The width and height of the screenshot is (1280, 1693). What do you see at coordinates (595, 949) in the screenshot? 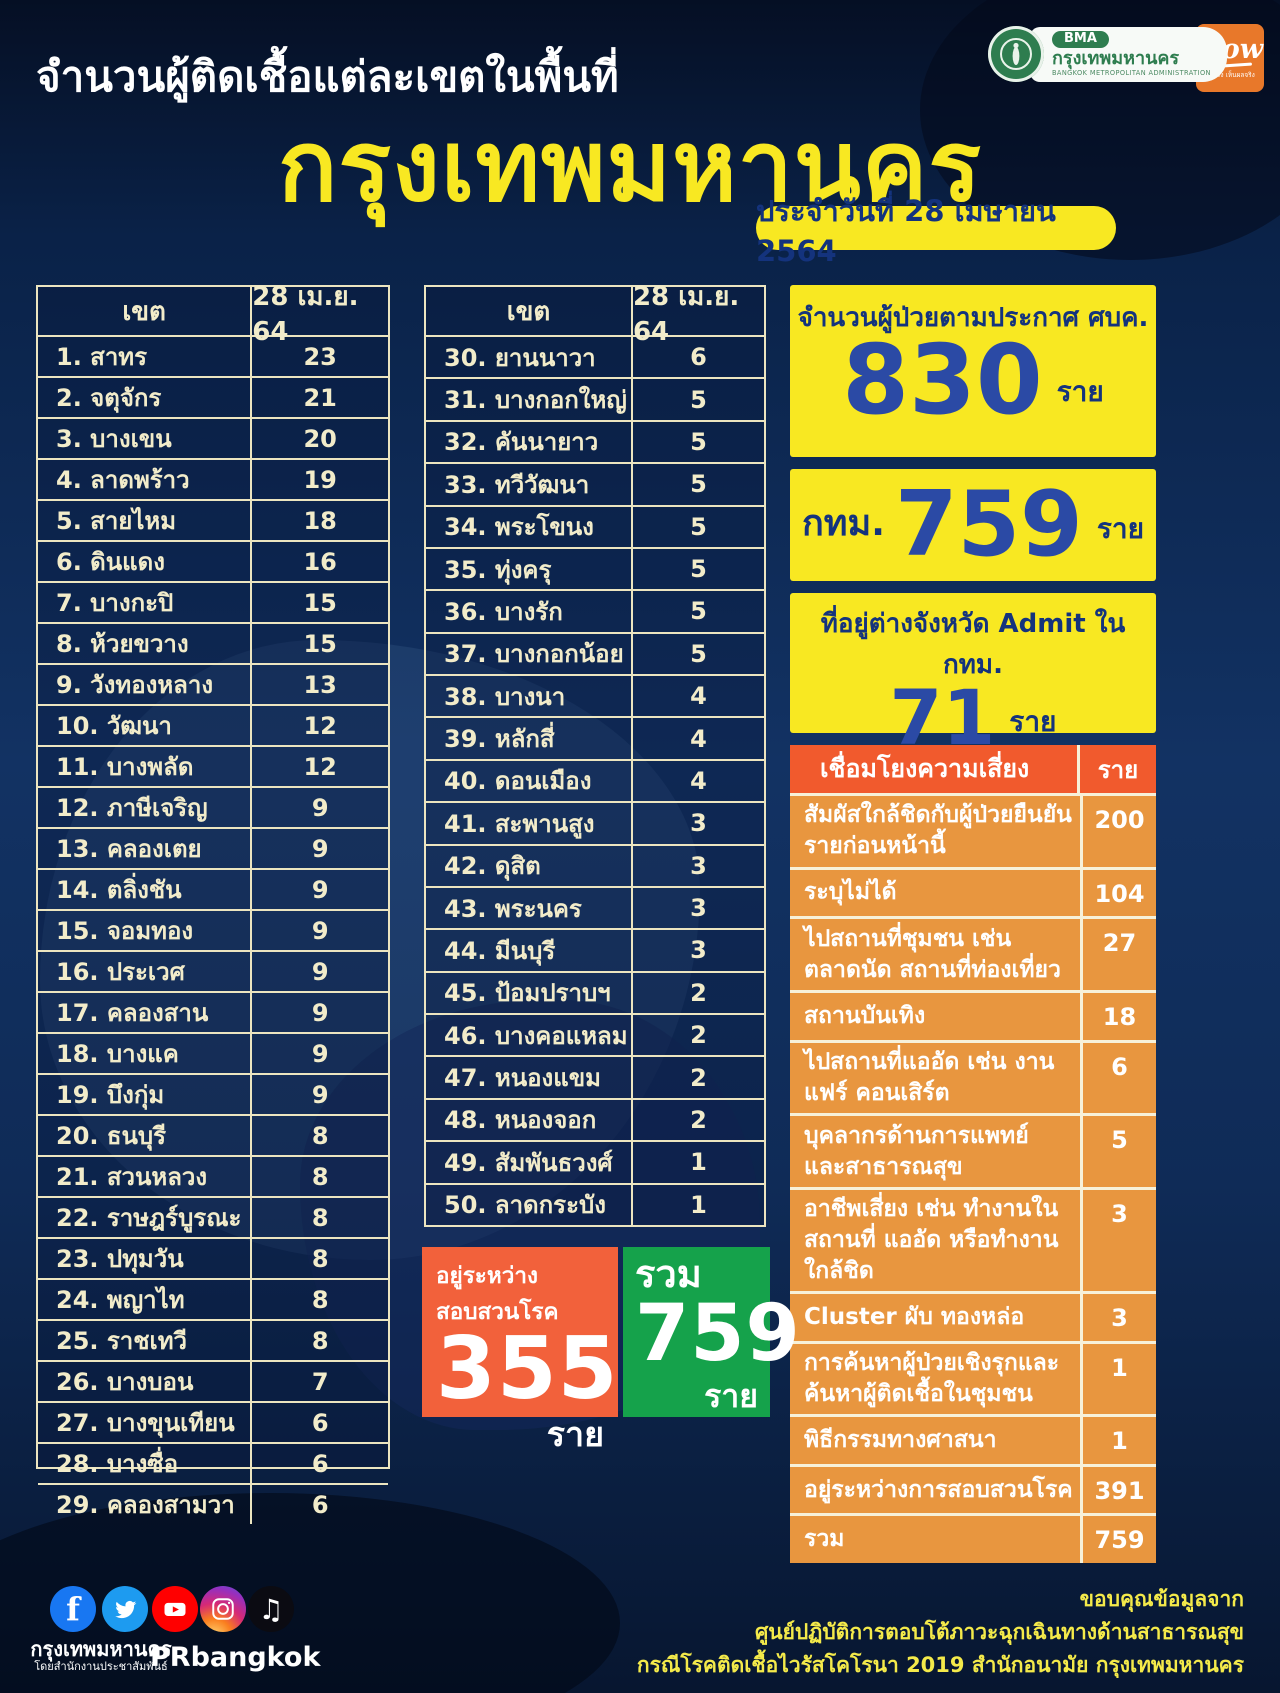
I see `table-row: 44. มีนบุรี 3` at bounding box center [595, 949].